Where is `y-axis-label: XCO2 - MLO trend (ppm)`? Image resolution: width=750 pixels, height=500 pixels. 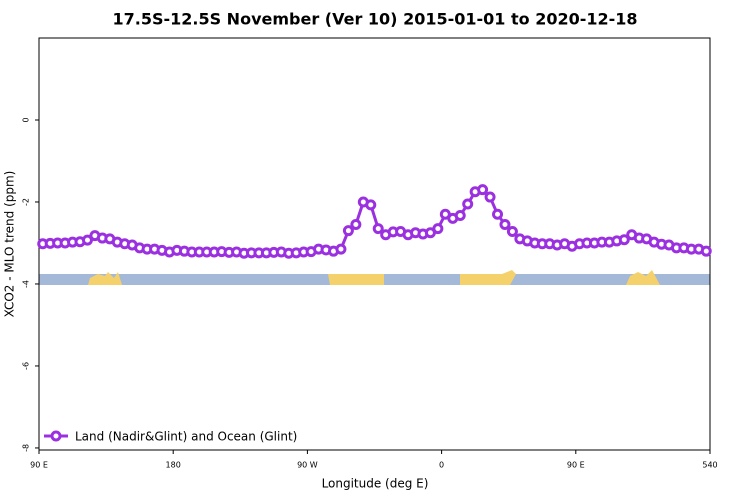
y-axis-label: XCO2 - MLO trend (ppm) is located at coordinates (10, 244).